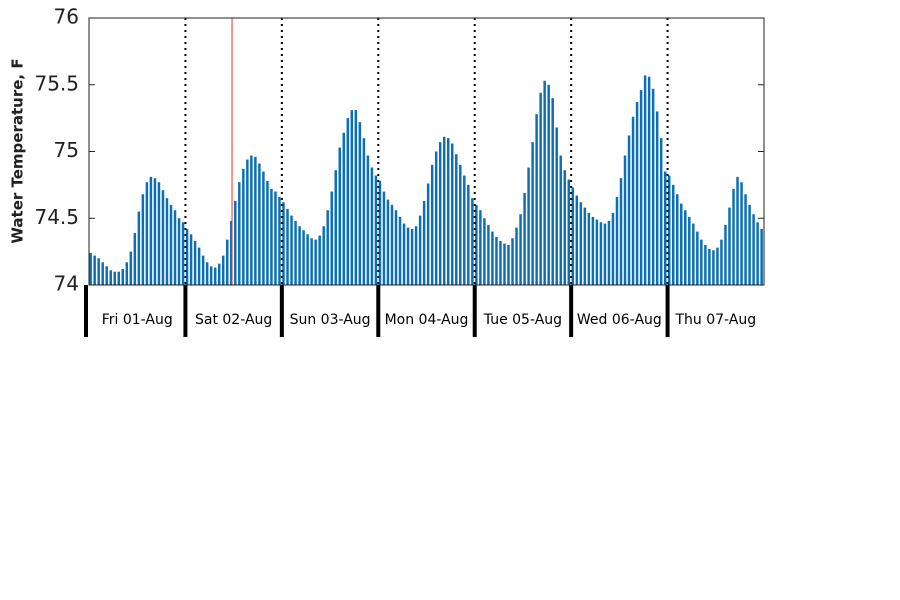 This screenshot has height=600, width=900. Describe the element at coordinates (66, 150) in the screenshot. I see `y-tick-label: 75` at that location.